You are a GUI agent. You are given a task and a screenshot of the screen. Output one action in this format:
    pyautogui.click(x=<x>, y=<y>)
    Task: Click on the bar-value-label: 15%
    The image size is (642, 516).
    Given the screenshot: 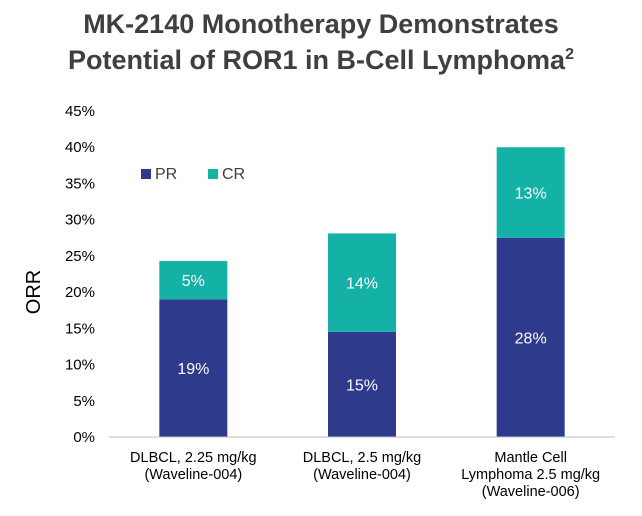 What is the action you would take?
    pyautogui.click(x=362, y=385)
    